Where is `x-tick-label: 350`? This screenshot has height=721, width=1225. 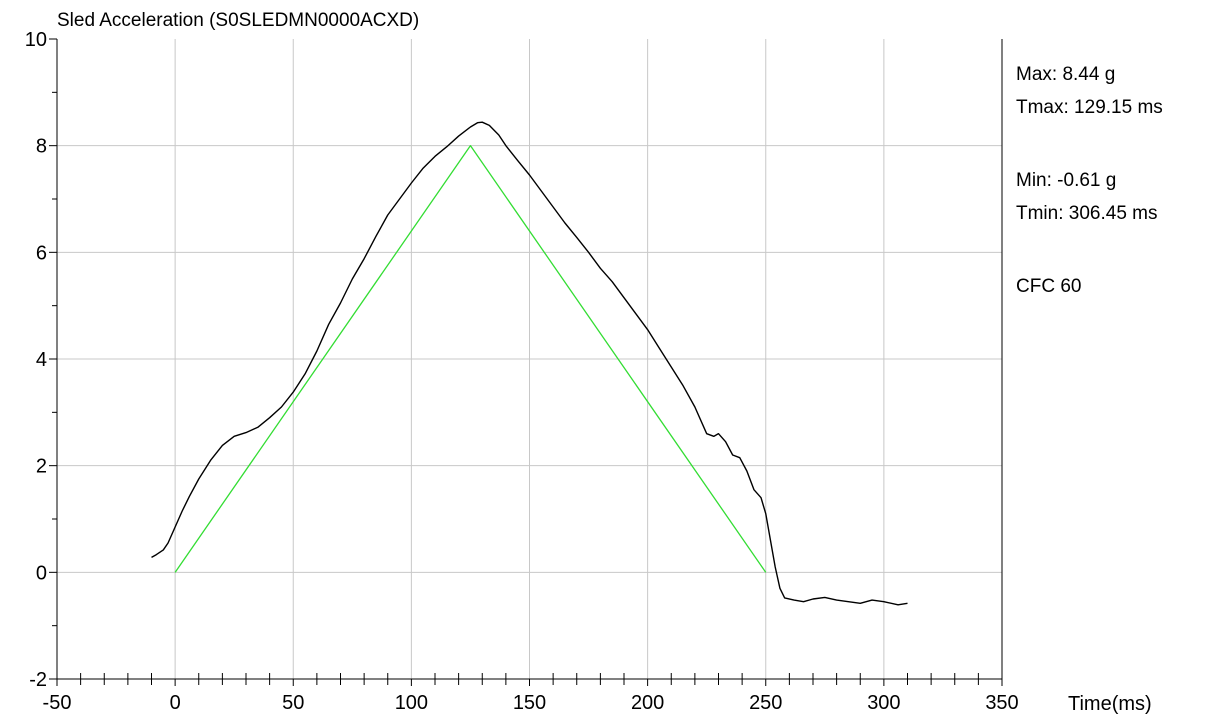
x-tick-label: 350 is located at coordinates (1001, 703).